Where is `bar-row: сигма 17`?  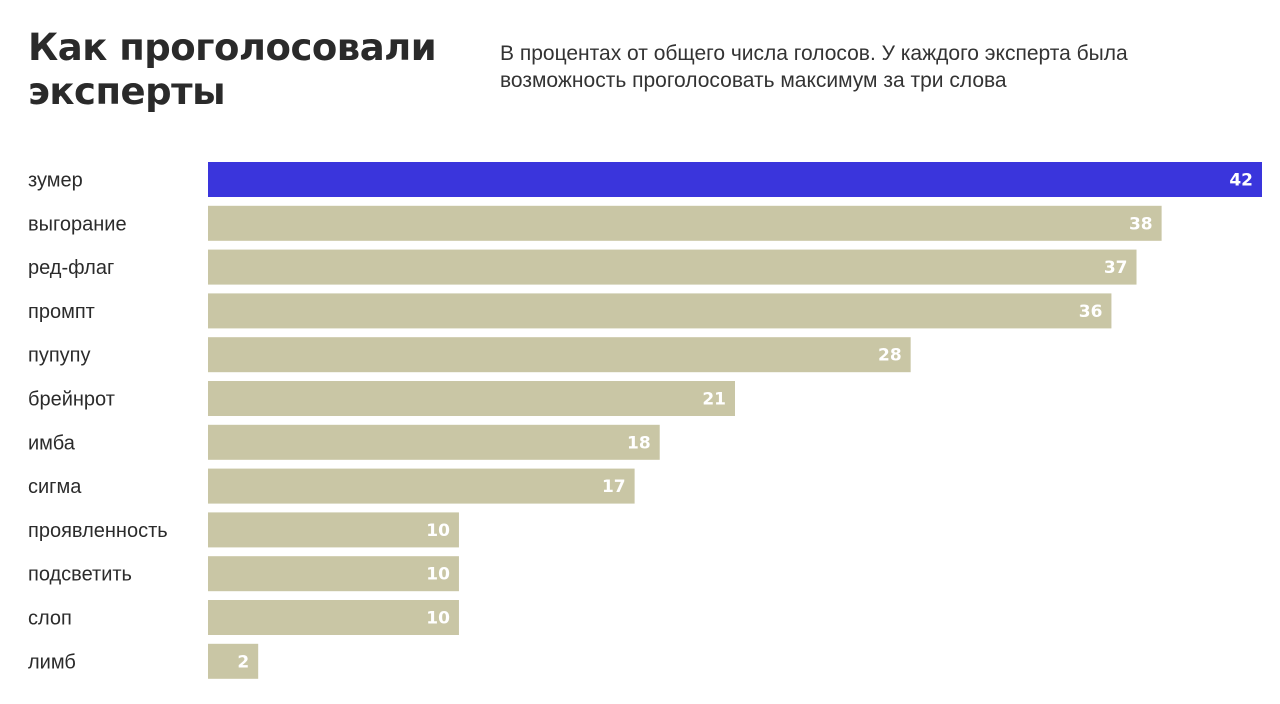 bar-row: сигма 17 is located at coordinates (331, 486).